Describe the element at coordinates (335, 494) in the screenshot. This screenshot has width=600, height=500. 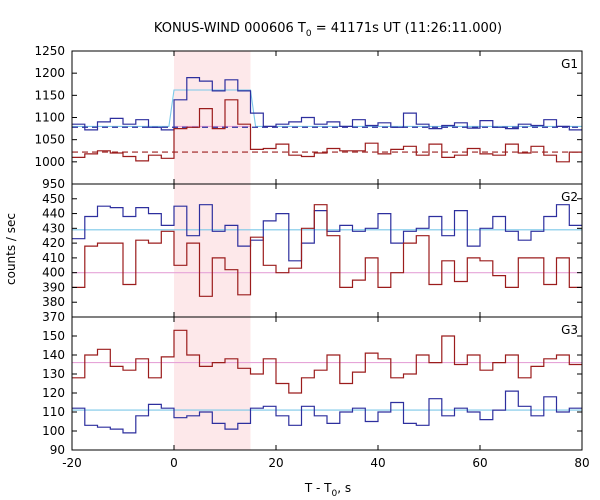
I see `x-label-subscript: 0` at that location.